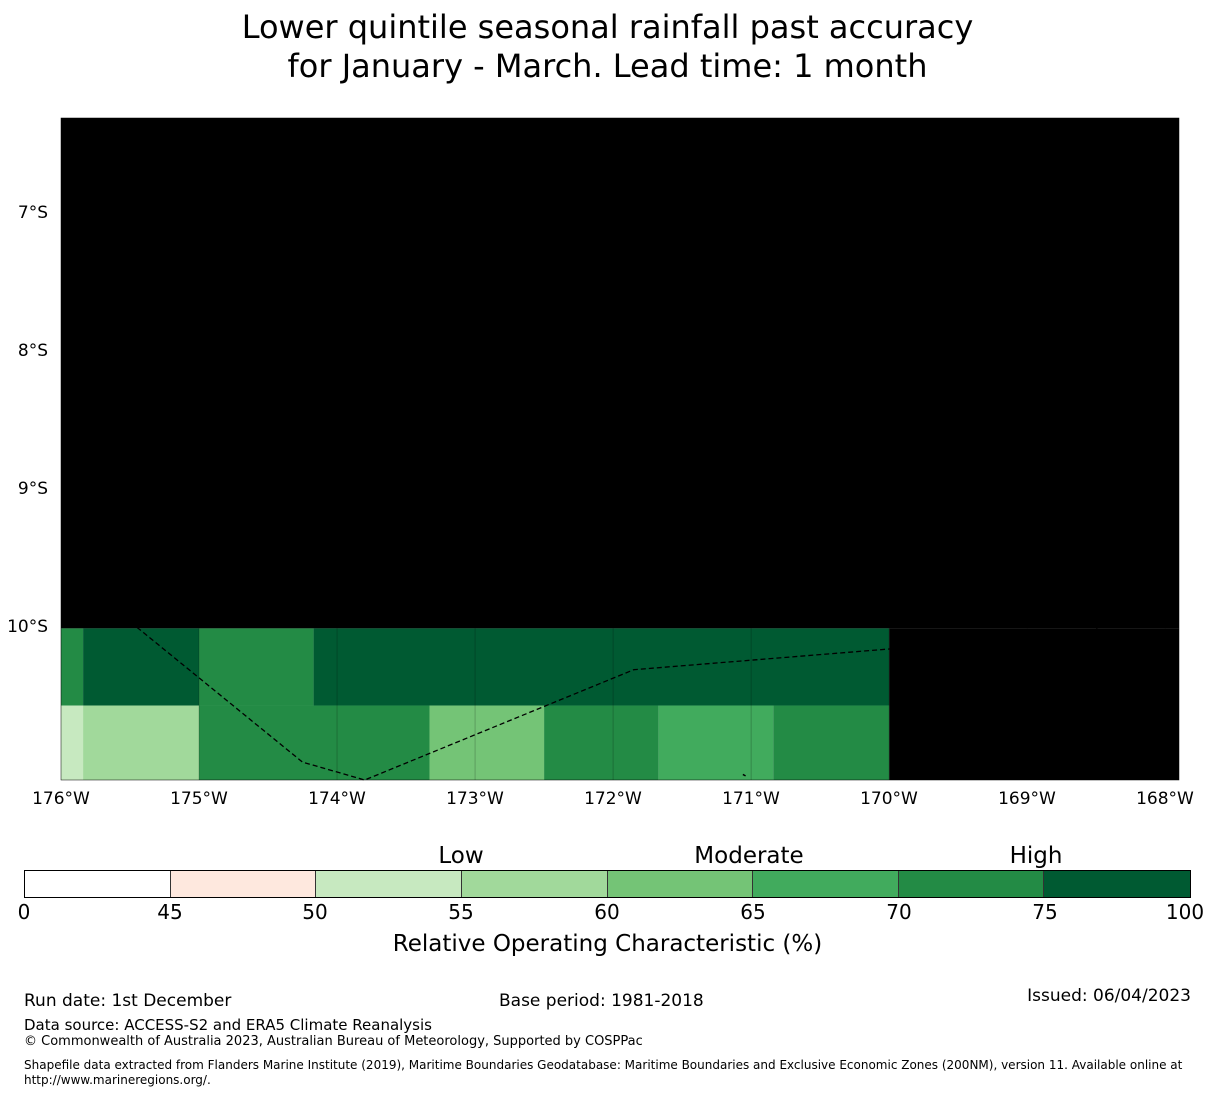  Describe the element at coordinates (643, 601) in the screenshot. I see `islands` at that location.